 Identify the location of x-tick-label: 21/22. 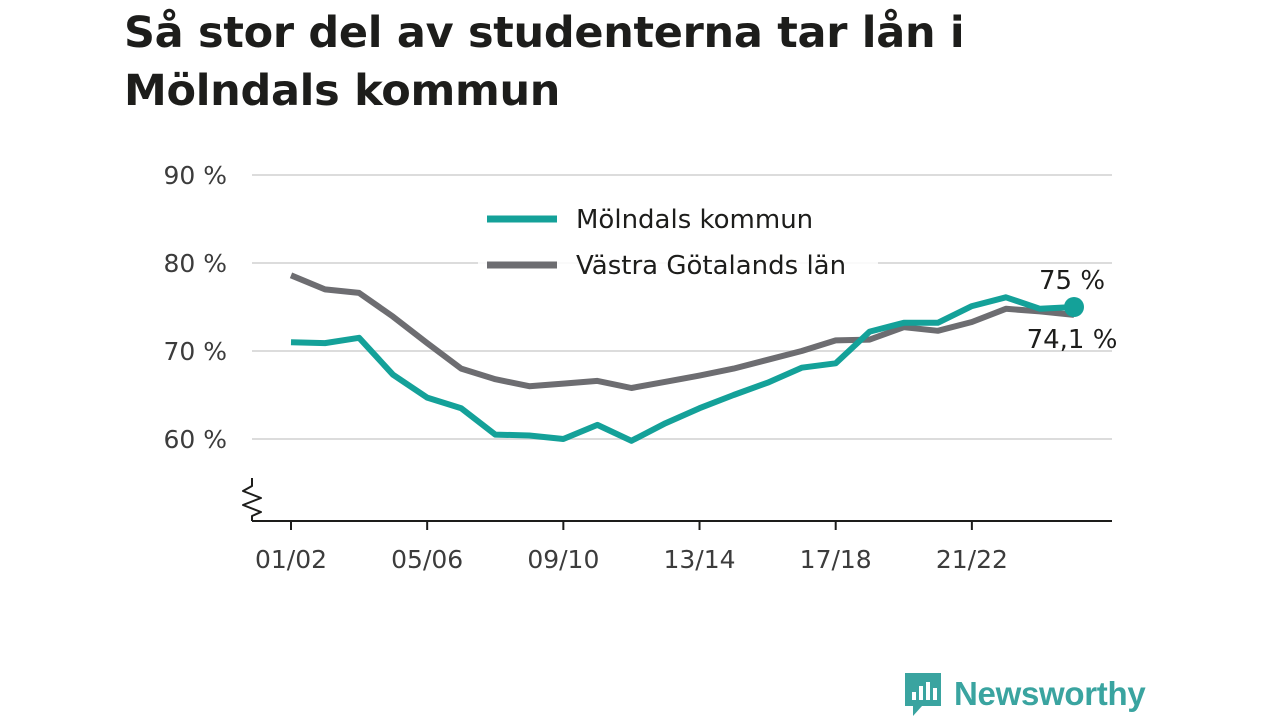
(972, 559).